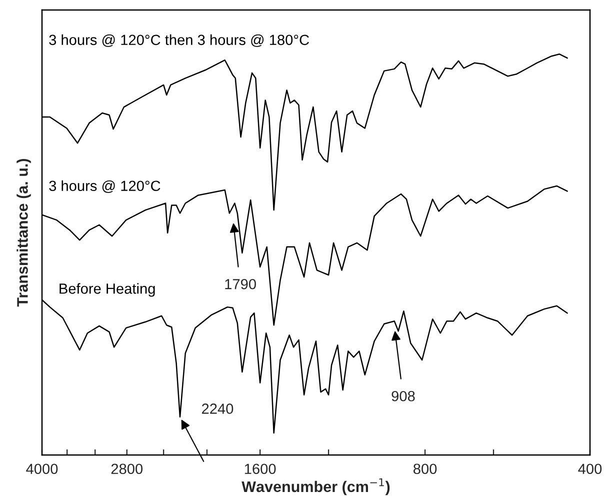 The height and width of the screenshot is (498, 607). Describe the element at coordinates (260, 469) in the screenshot. I see `x-tick-label: 1600` at that location.